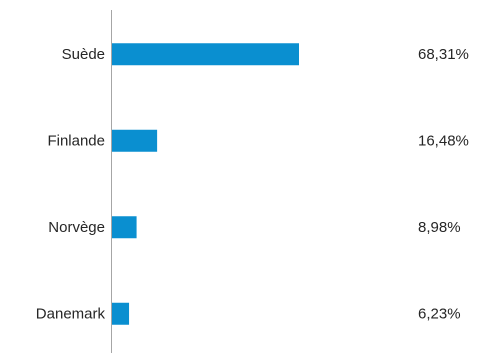 The image size is (503, 357). Describe the element at coordinates (76, 140) in the screenshot. I see `category-label-1: Finlande` at that location.